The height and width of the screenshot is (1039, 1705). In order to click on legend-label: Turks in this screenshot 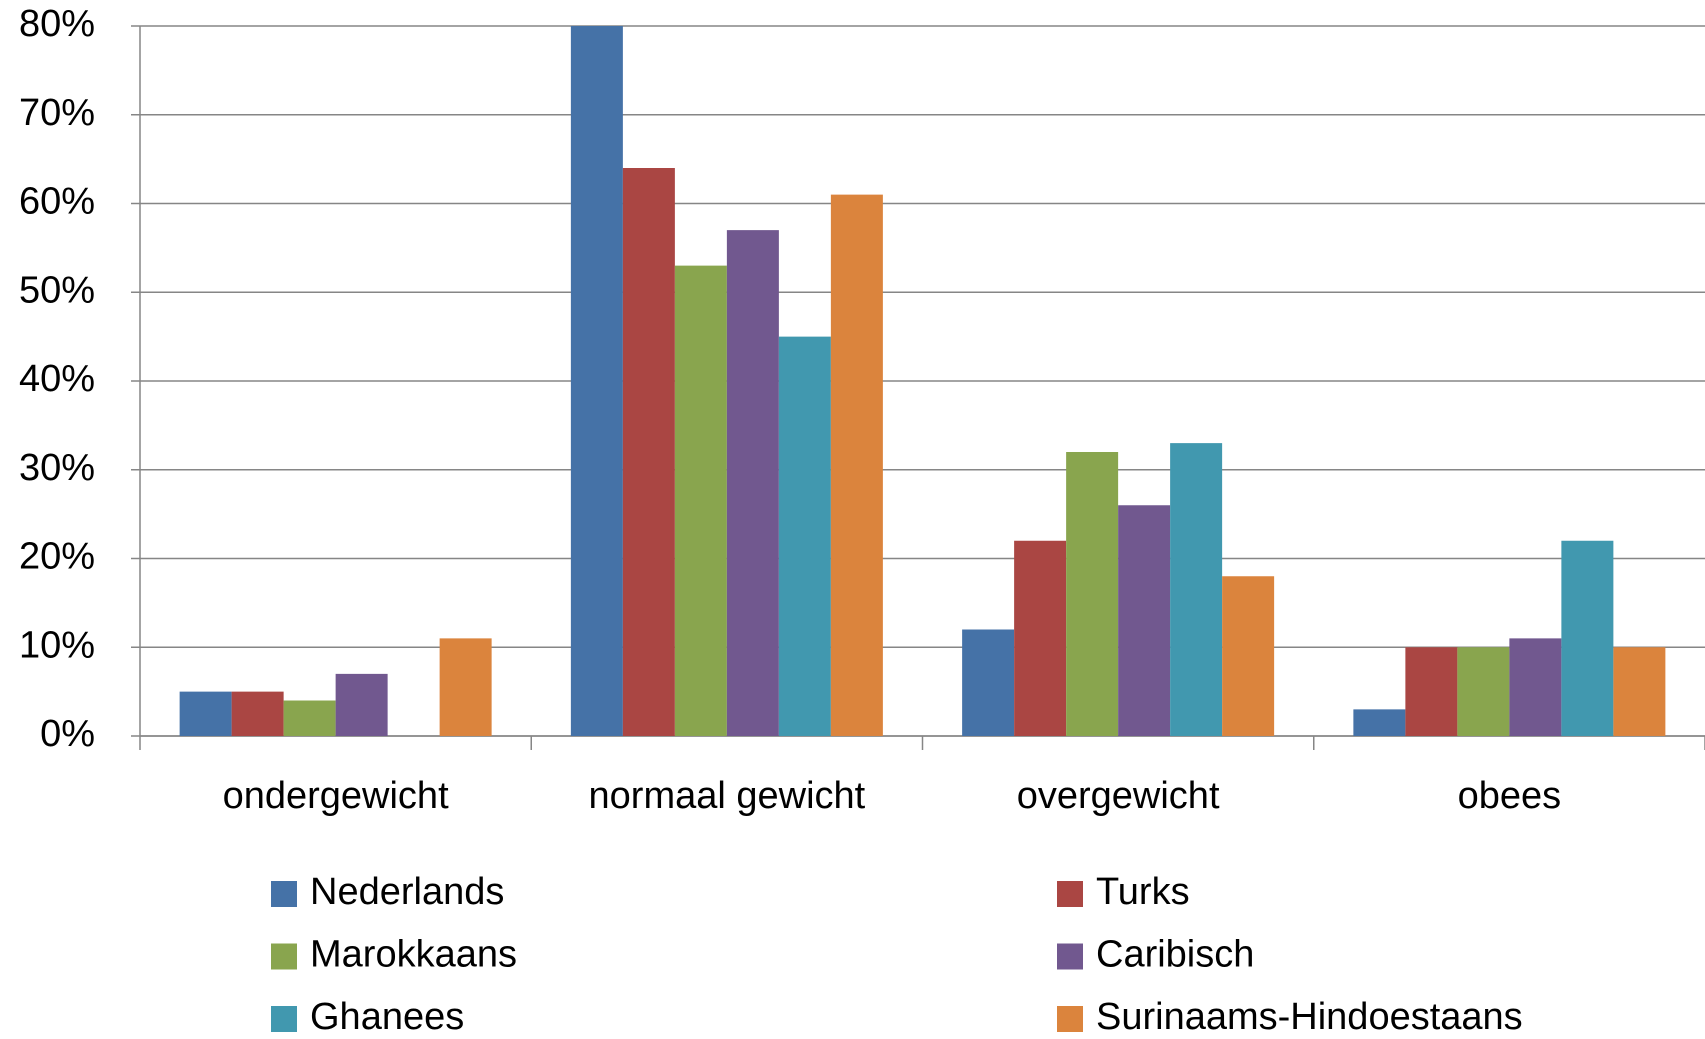, I will do `click(1143, 892)`.